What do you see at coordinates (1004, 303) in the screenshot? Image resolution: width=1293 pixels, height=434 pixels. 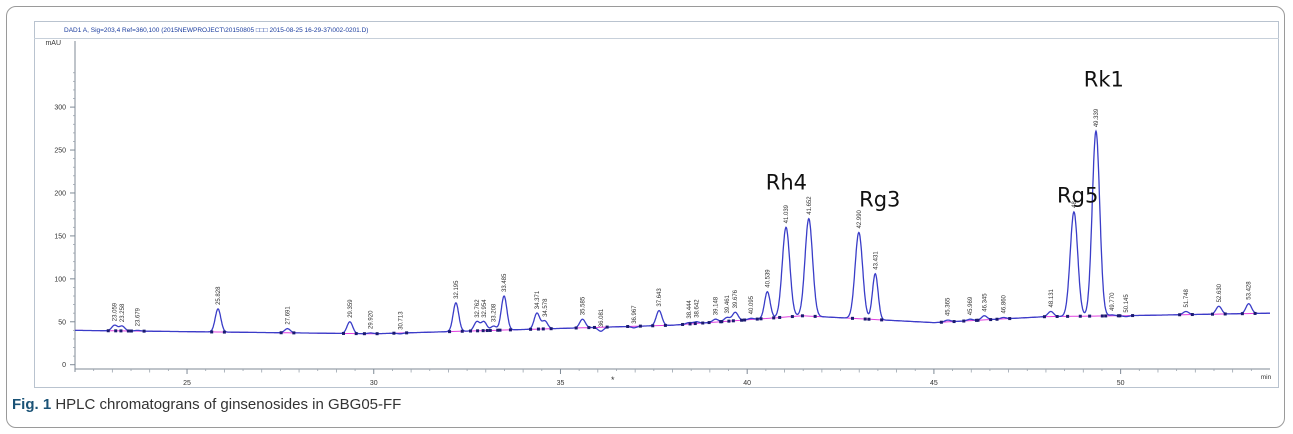 I see `peak-retention-label: 46.860` at bounding box center [1004, 303].